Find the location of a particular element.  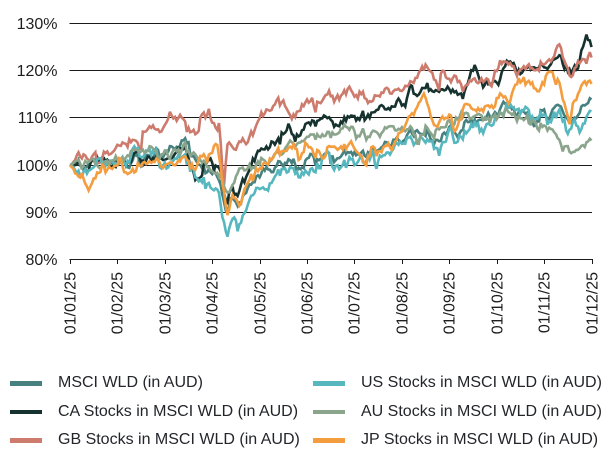

x-tick-label: 01/11/25 is located at coordinates (545, 302).